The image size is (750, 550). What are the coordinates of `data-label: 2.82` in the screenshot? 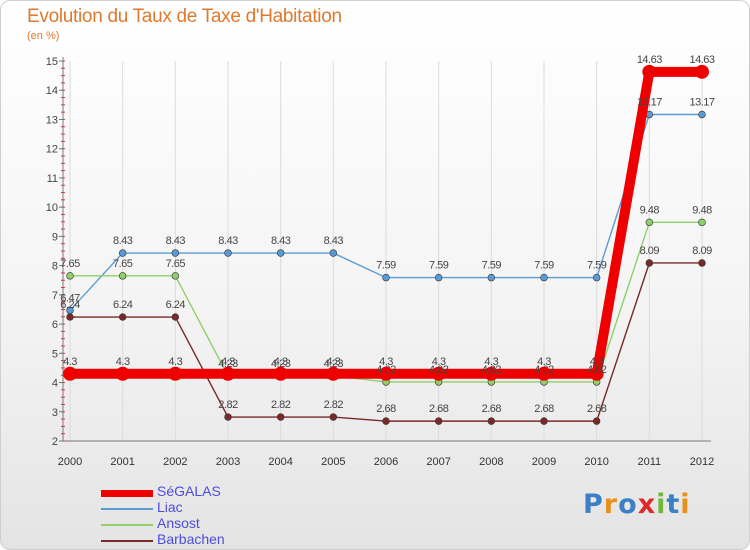 It's located at (228, 405).